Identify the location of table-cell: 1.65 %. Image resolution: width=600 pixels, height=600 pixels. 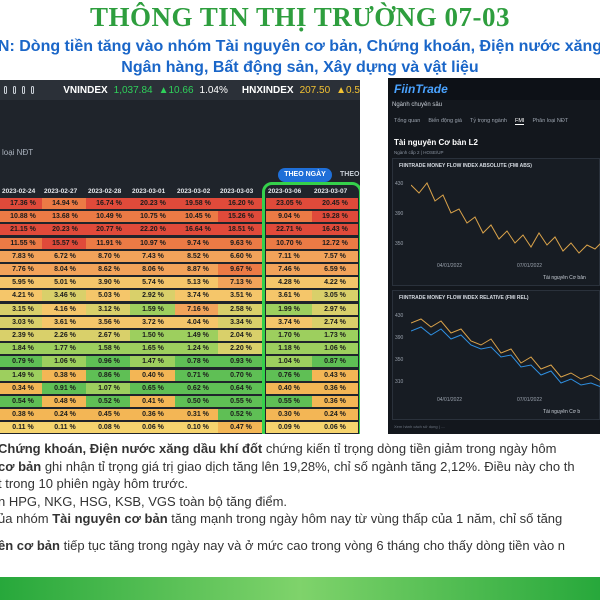
(153, 349).